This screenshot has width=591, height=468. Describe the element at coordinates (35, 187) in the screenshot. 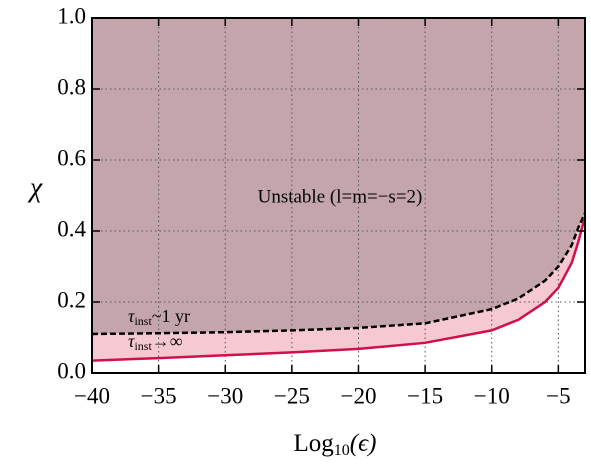

I see `y-axis-label: χ` at that location.